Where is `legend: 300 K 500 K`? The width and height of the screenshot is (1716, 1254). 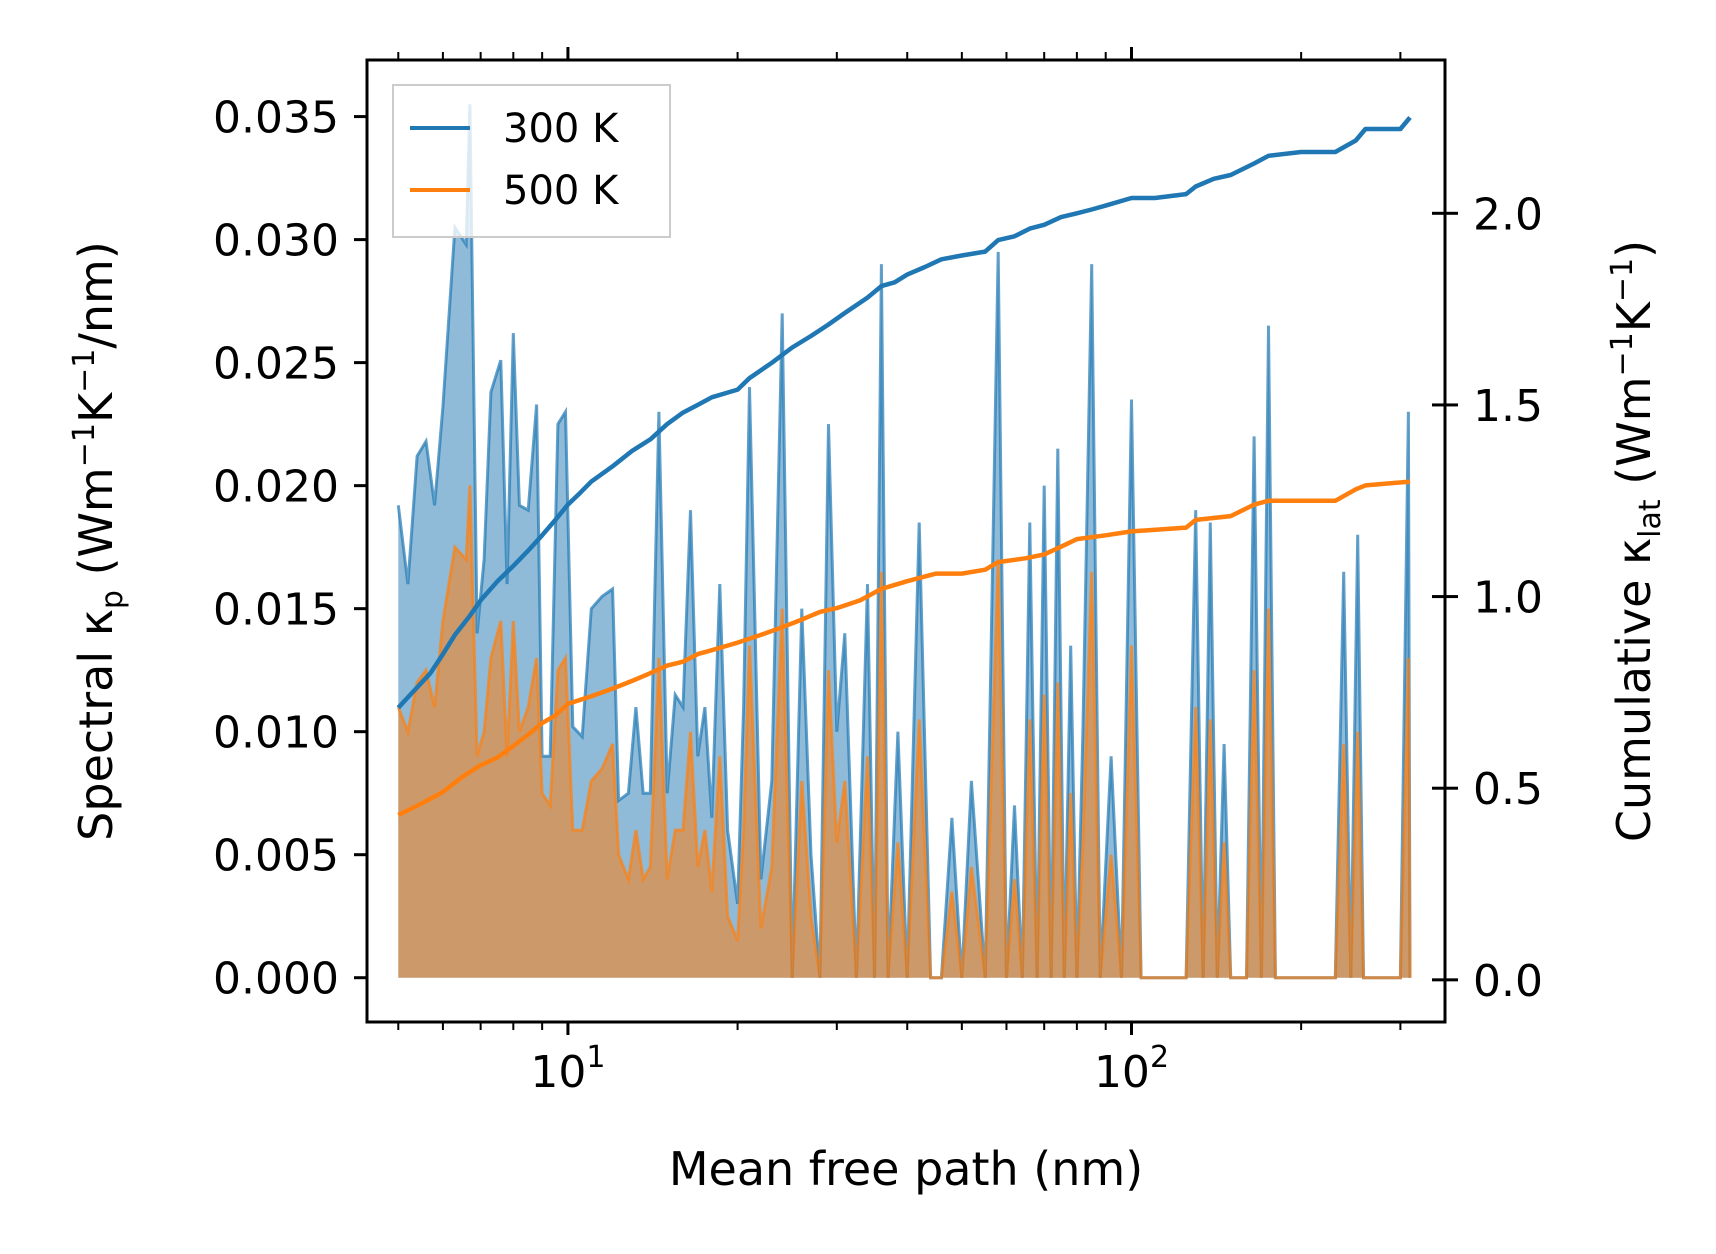 legend: 300 K 500 K is located at coordinates (531, 161).